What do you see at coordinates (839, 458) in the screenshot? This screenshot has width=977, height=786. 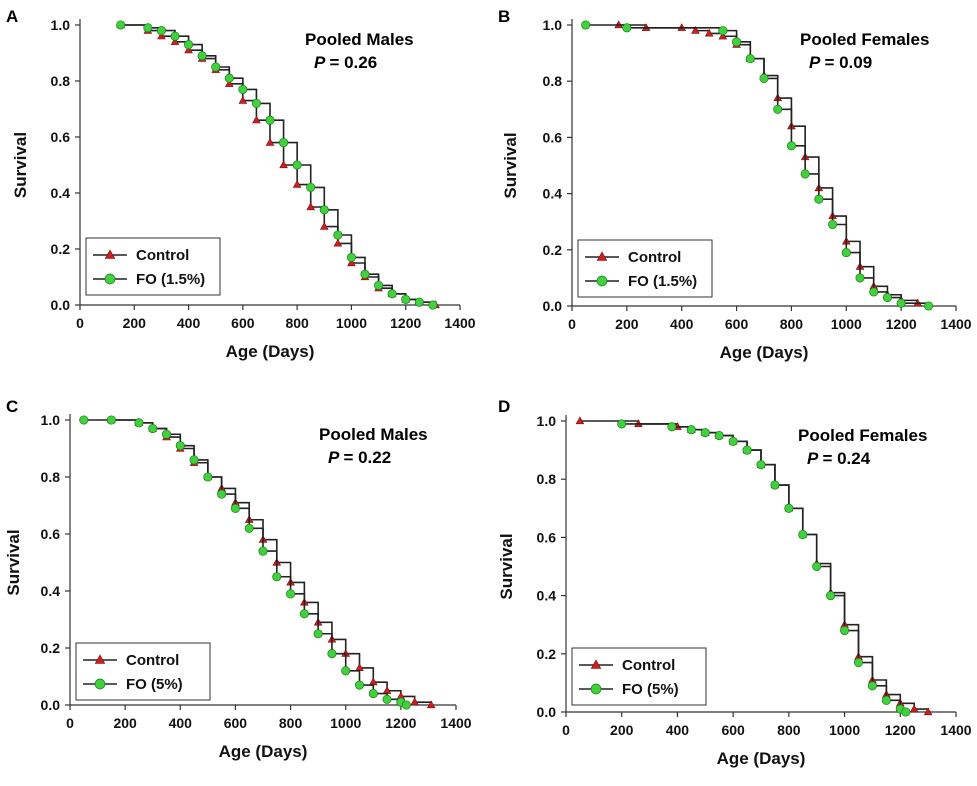 I see `p-value-annotation: P = 0.24` at bounding box center [839, 458].